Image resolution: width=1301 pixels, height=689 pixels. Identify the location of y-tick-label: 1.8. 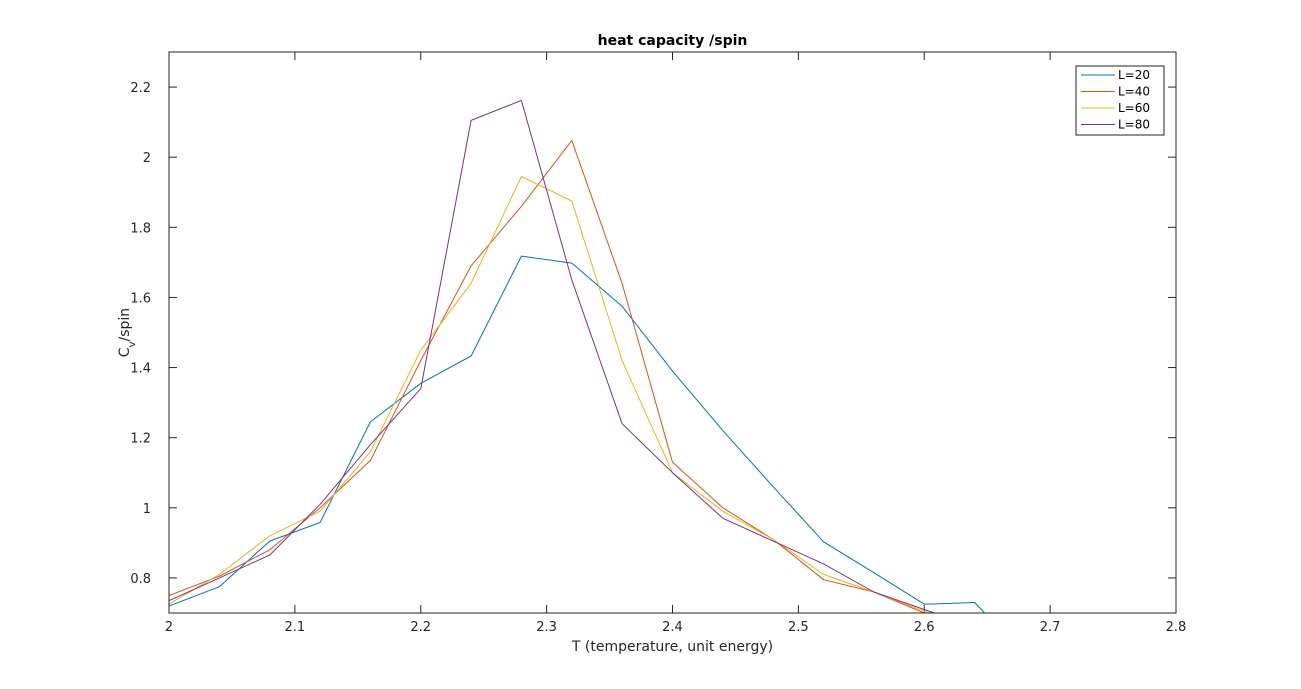
(140, 228).